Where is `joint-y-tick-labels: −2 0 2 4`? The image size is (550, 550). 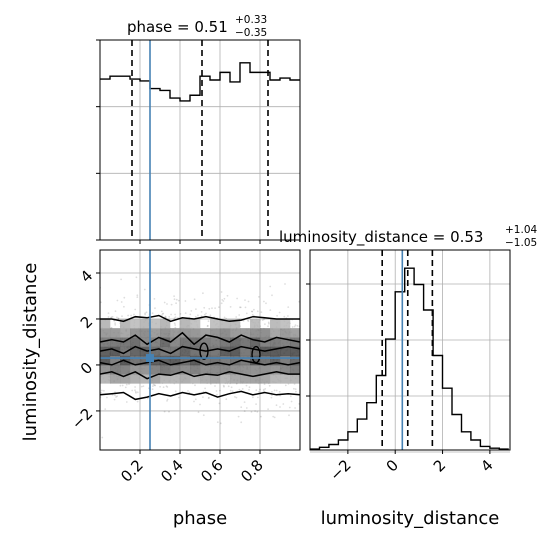
joint-y-tick-labels: −2 0 2 4 is located at coordinates (82, 350).